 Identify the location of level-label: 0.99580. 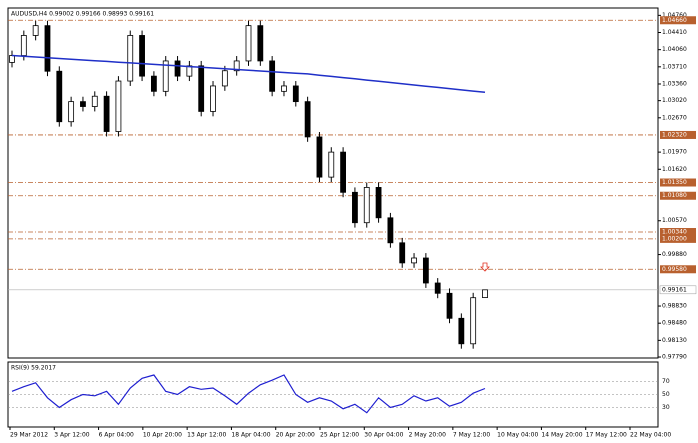
(674, 269).